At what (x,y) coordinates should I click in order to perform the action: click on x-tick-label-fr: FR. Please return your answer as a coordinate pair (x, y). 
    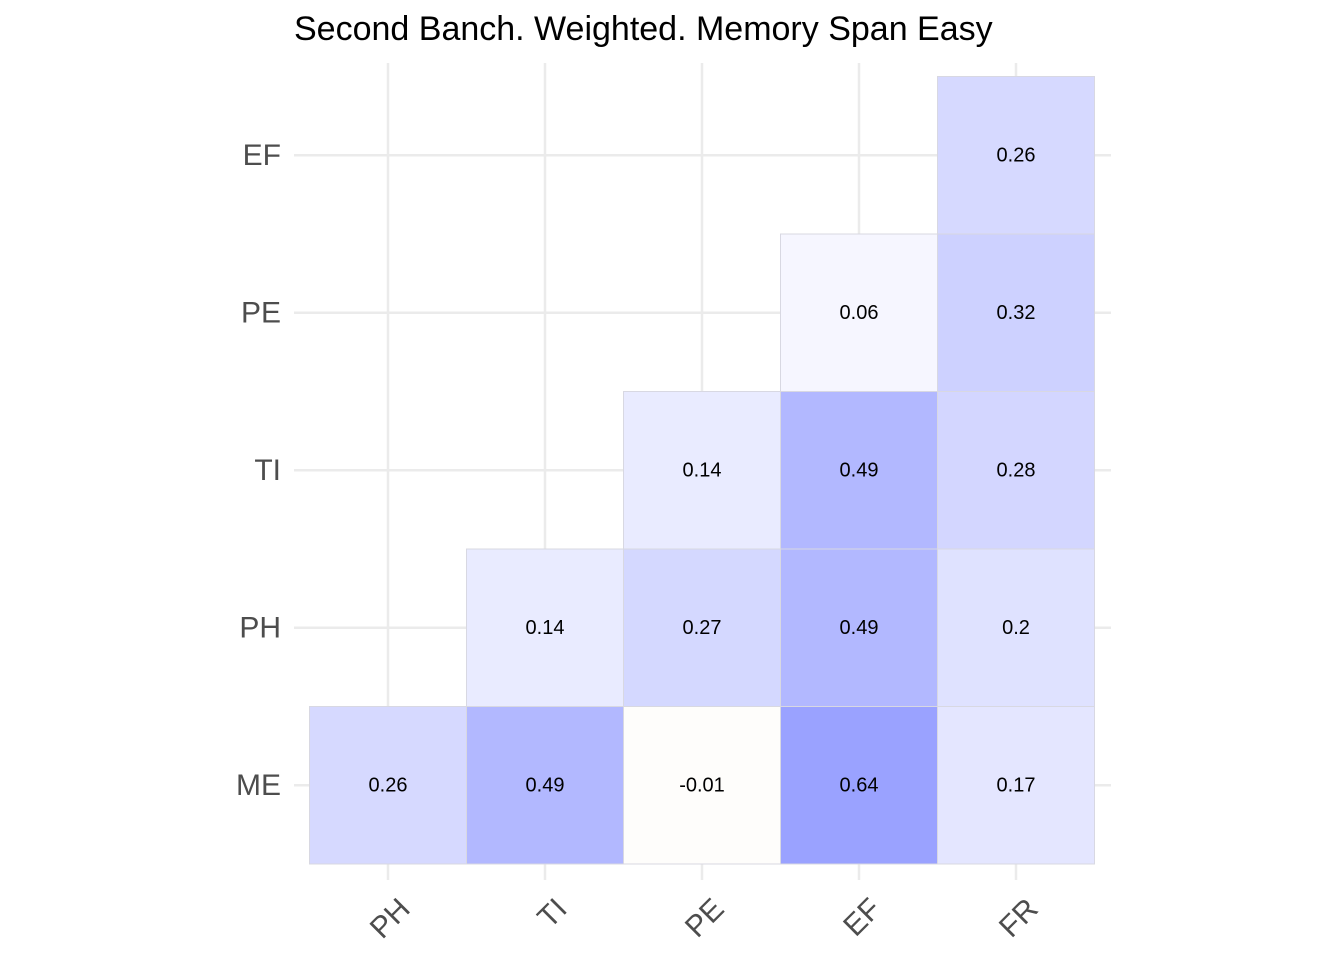
    Looking at the image, I should click on (1019, 918).